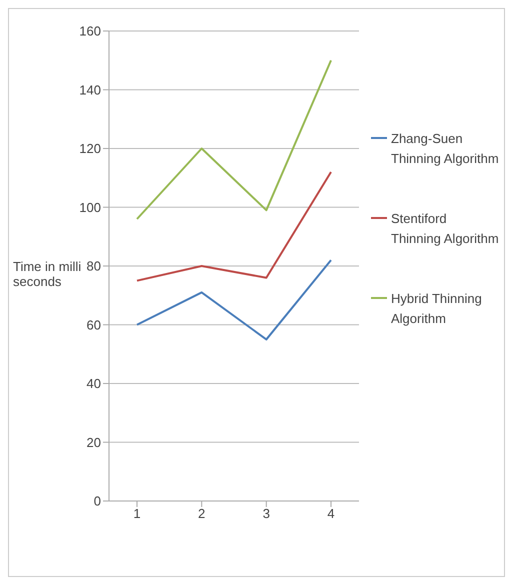  I want to click on y-tick-label: 140, so click(90, 90).